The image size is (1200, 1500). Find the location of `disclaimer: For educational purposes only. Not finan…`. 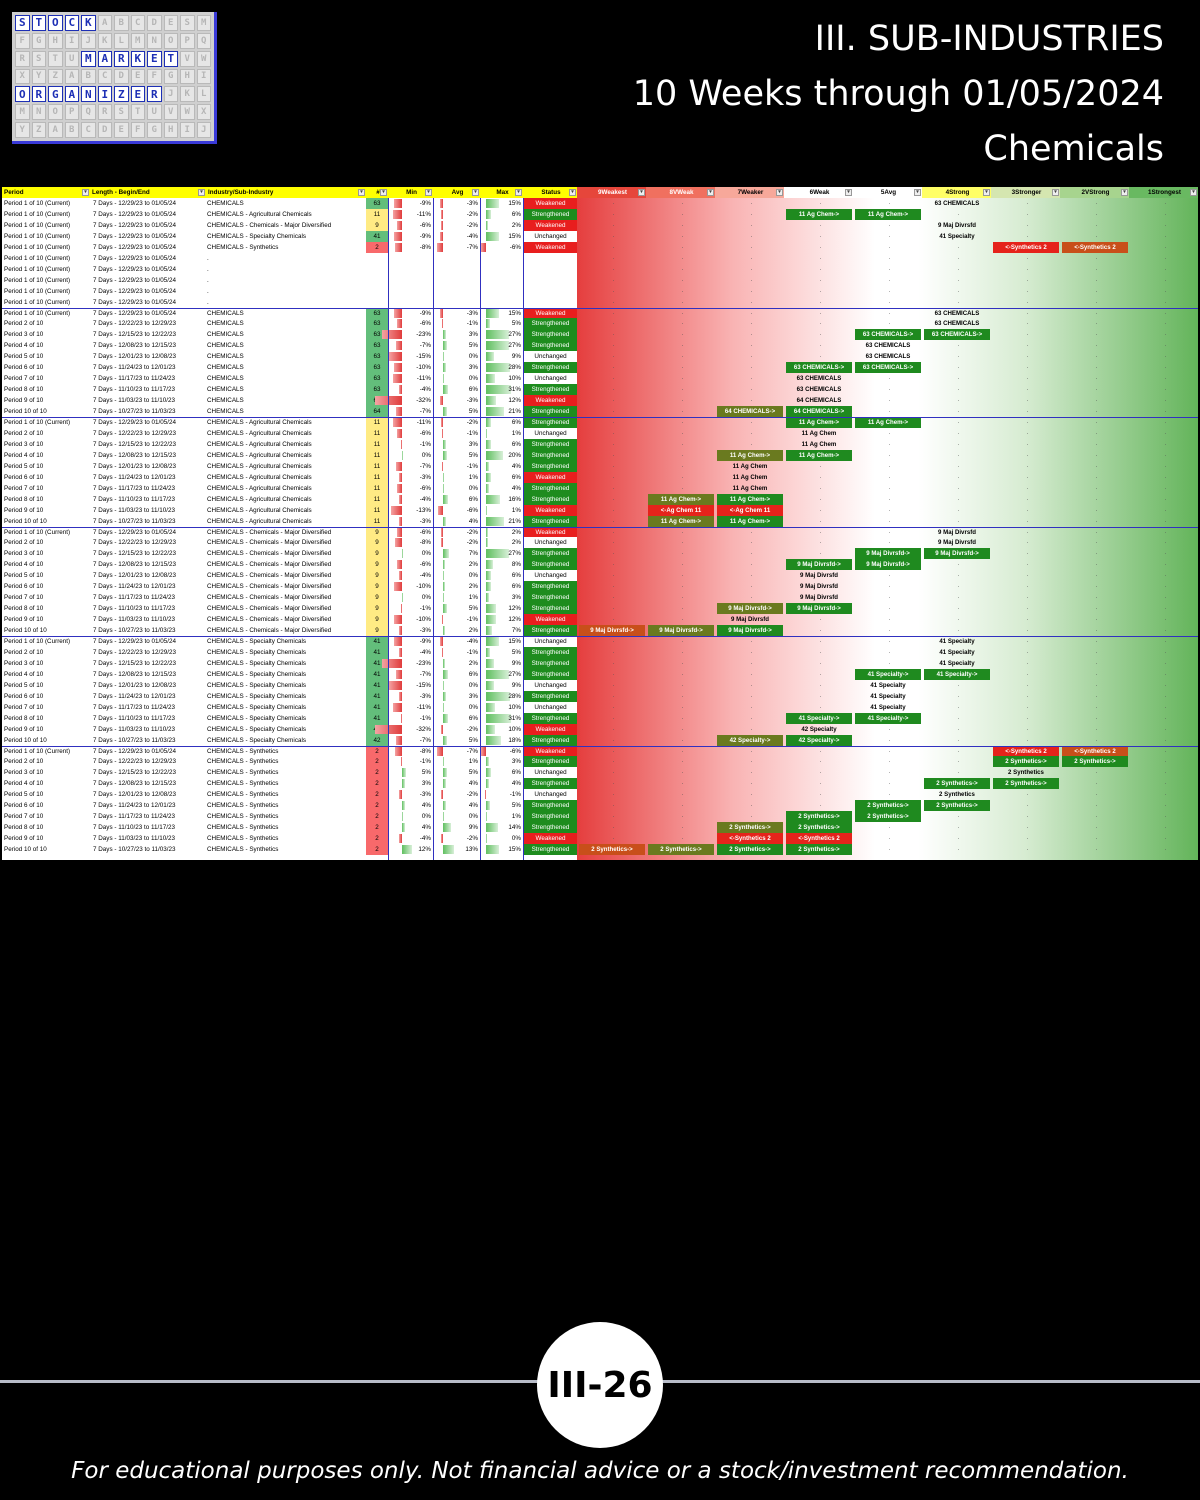

disclaimer: For educational purposes only. Not finan… is located at coordinates (600, 1471).